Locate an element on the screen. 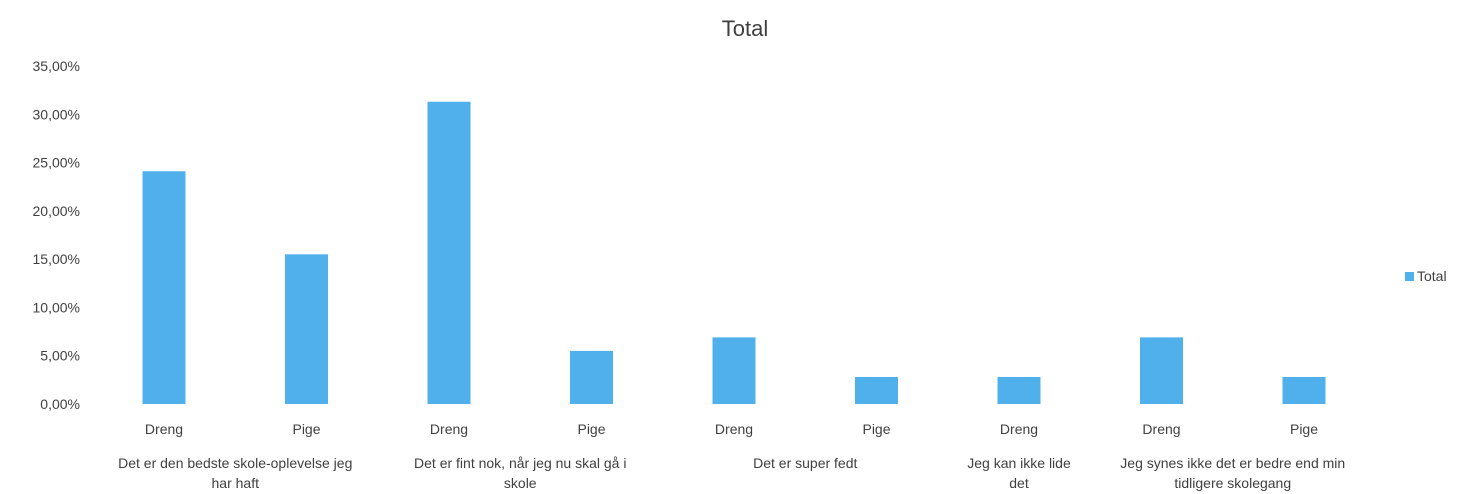 The height and width of the screenshot is (494, 1459). x-group-label: Det er fint nok, når jeg nu skal gå i is located at coordinates (520, 463).